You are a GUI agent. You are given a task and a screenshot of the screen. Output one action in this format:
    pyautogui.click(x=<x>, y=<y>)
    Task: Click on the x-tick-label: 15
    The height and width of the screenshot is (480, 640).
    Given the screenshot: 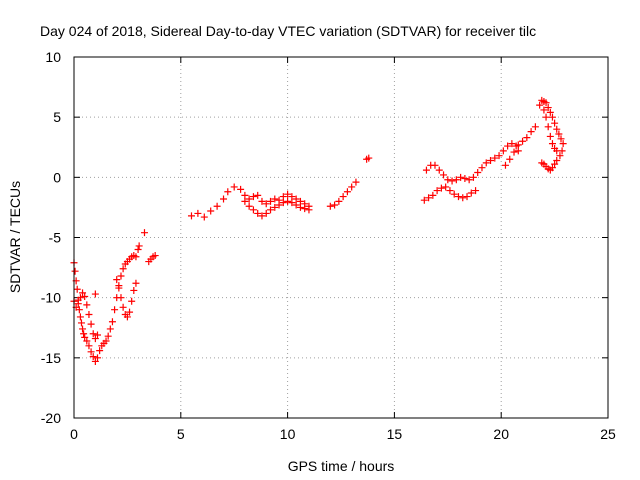 What is the action you would take?
    pyautogui.click(x=395, y=434)
    